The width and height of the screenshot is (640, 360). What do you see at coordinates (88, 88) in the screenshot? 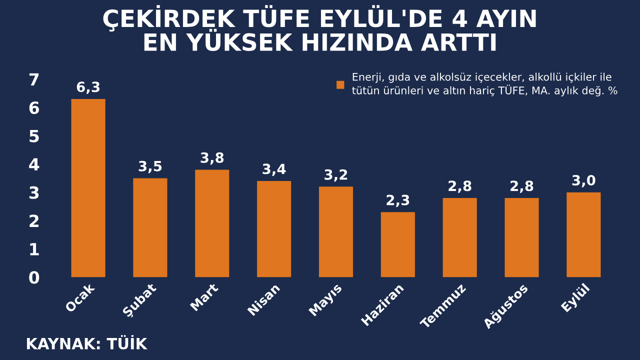
I see `data-label: 6,3` at bounding box center [88, 88].